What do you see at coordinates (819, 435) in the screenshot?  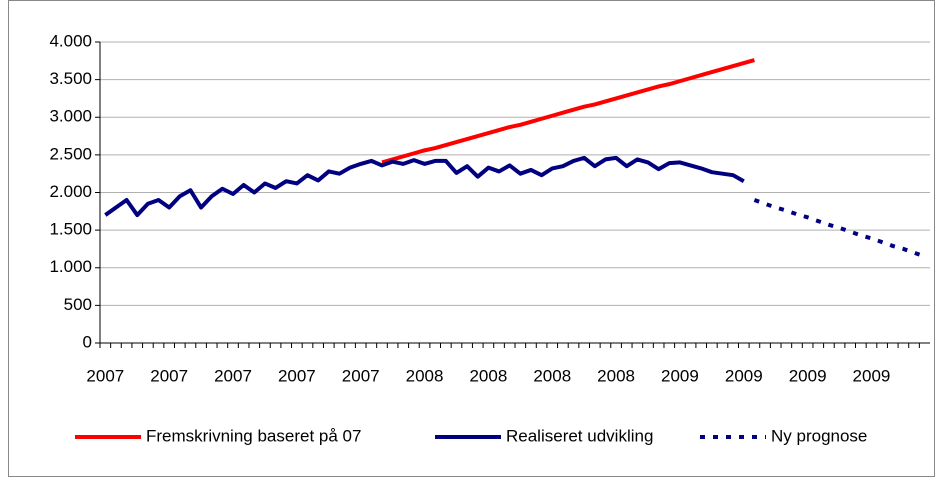 I see `legend-label: Ny prognose` at bounding box center [819, 435].